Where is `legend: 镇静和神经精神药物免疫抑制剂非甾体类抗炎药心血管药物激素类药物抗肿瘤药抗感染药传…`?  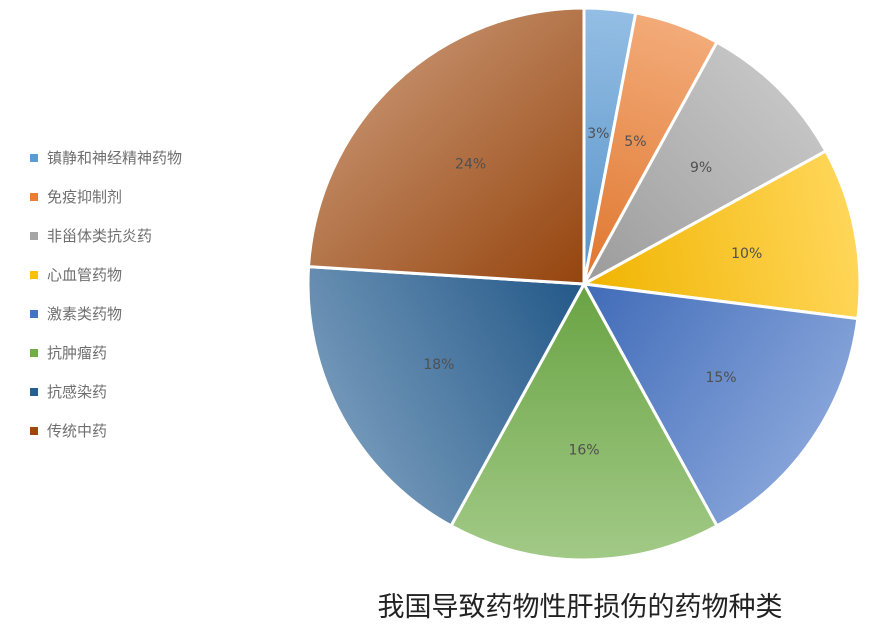
legend: 镇静和神经精神药物免疫抑制剂非甾体类抗炎药心血管药物激素类药物抗肿瘤药抗感染药传… is located at coordinates (106, 294).